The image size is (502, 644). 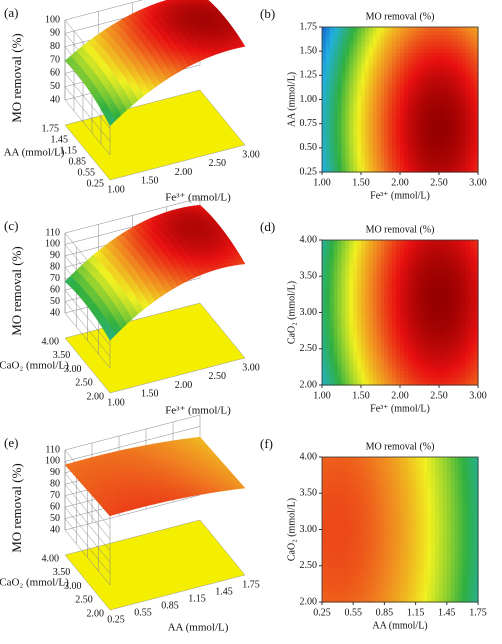 I want to click on z-tick-label: 50, so click(x=55, y=518).